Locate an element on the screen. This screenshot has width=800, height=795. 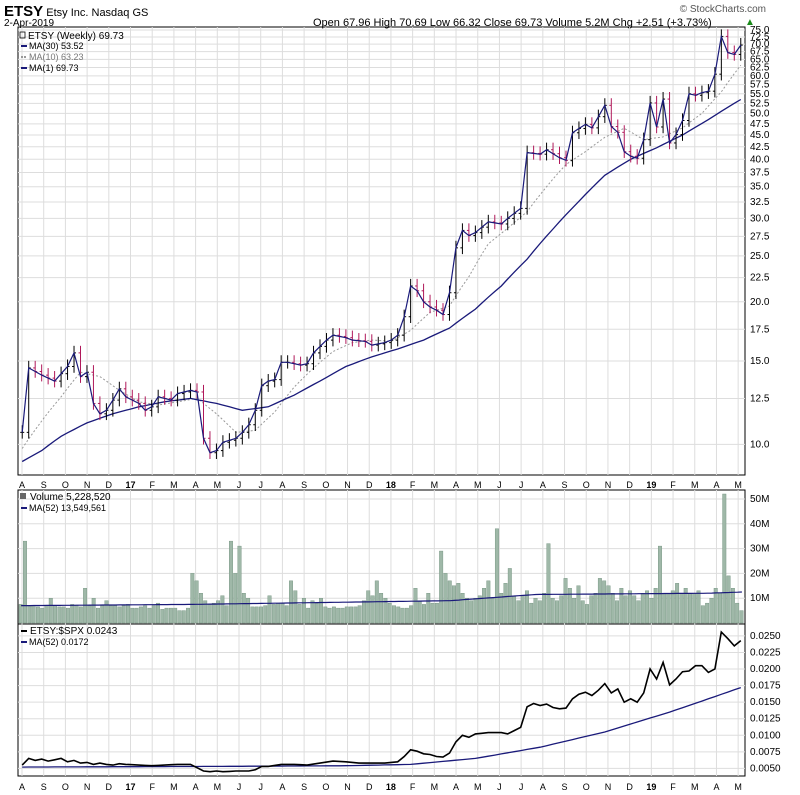
month-label: N is located at coordinates (347, 485).